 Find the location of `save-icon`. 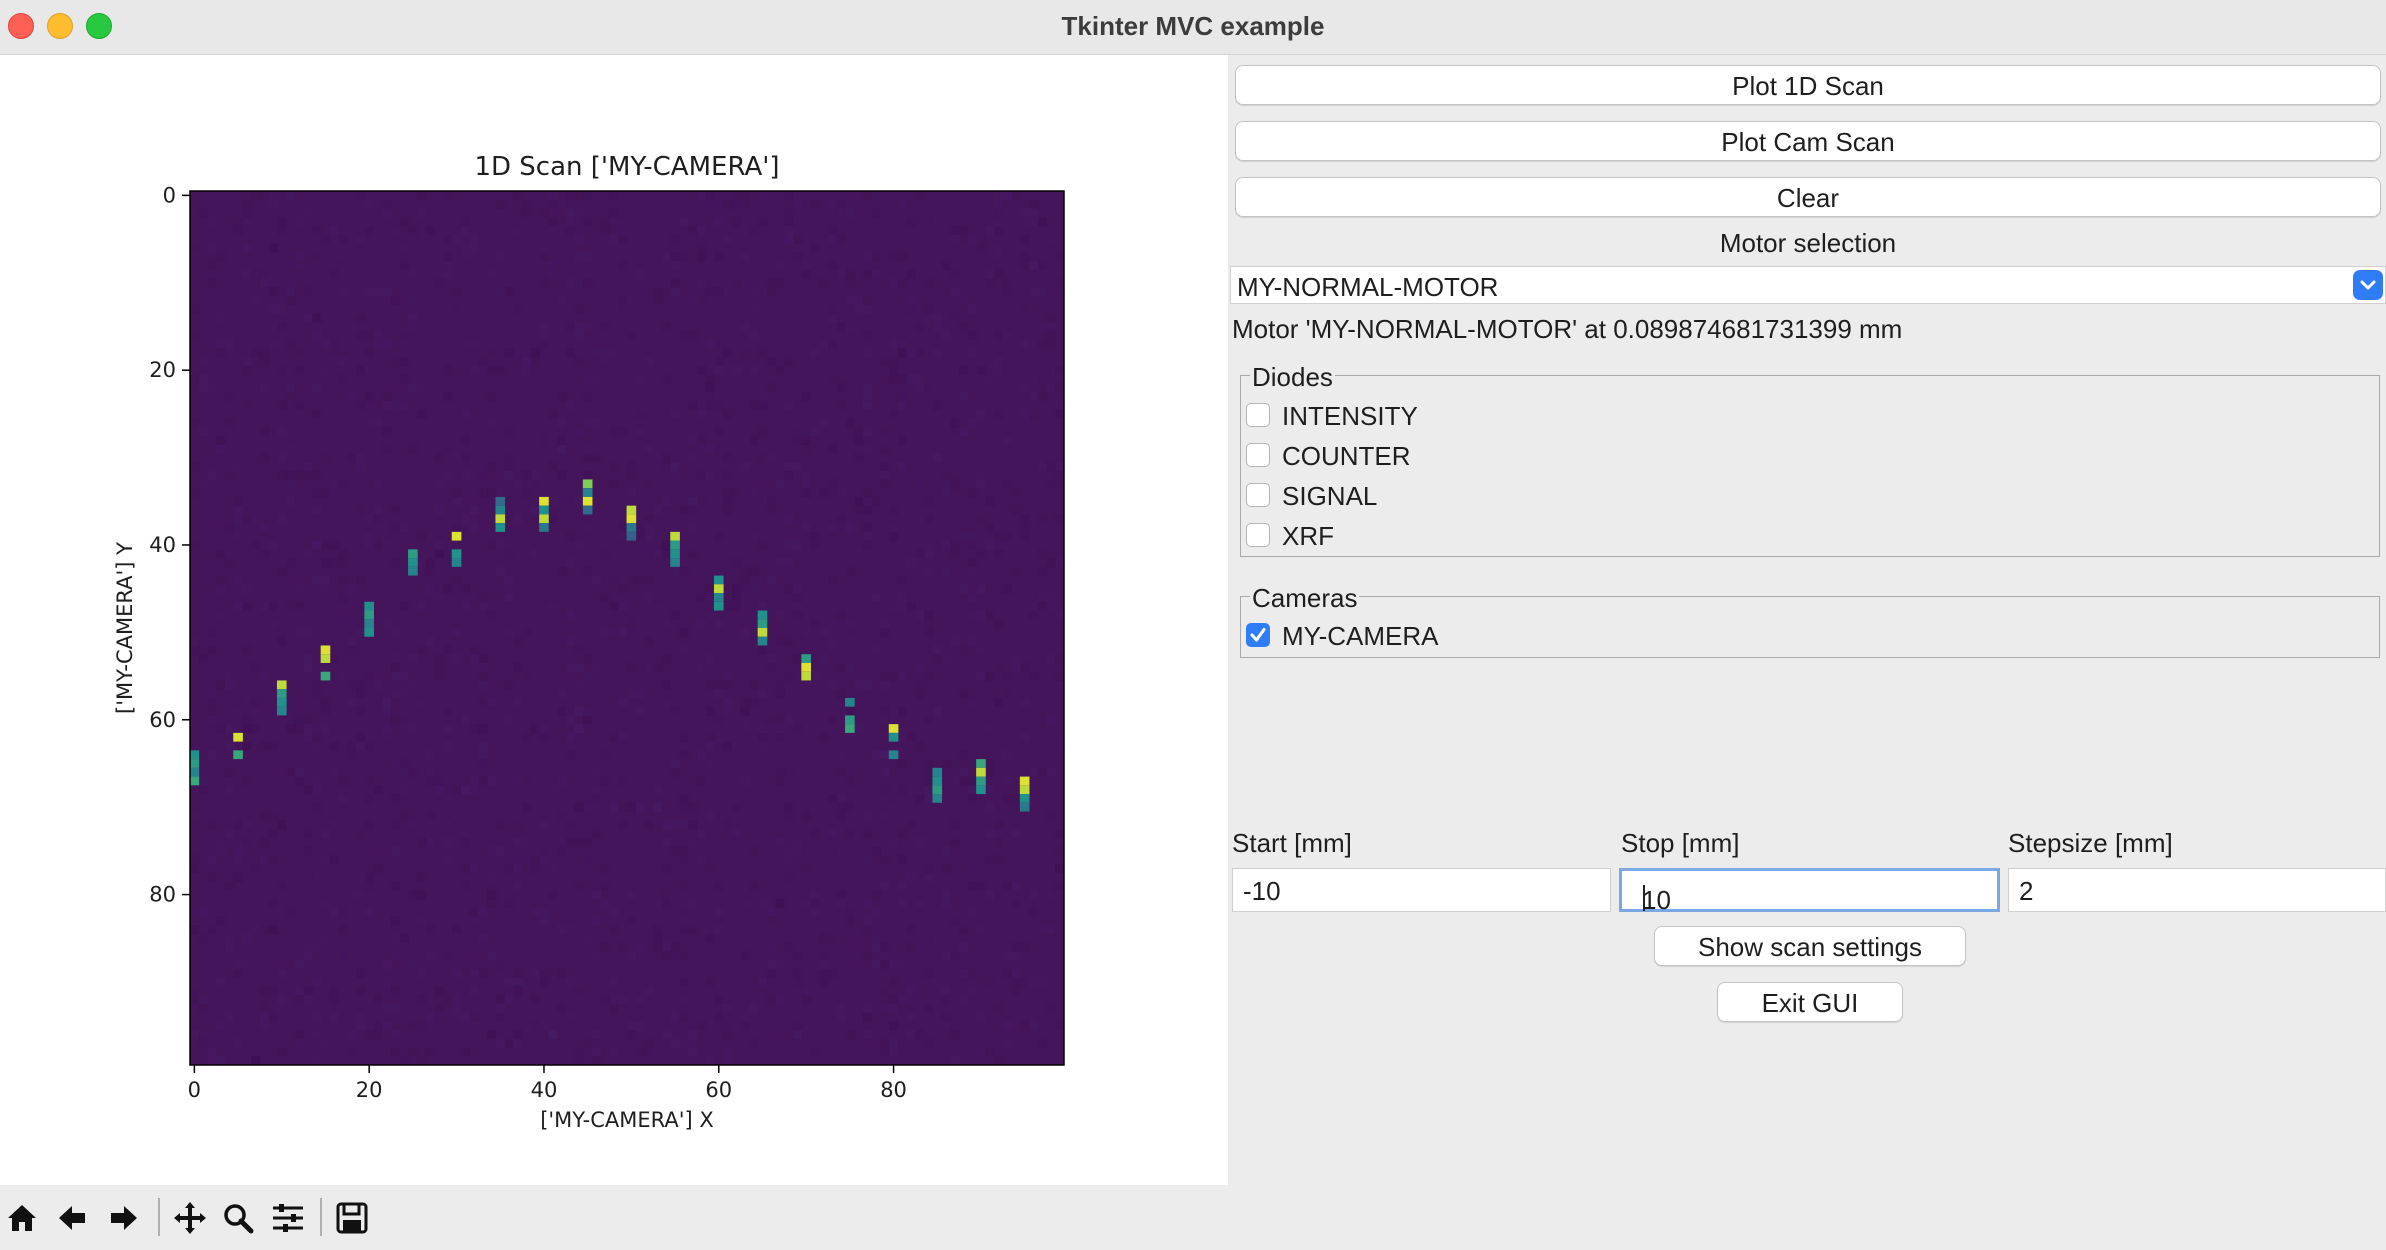

save-icon is located at coordinates (352, 1218).